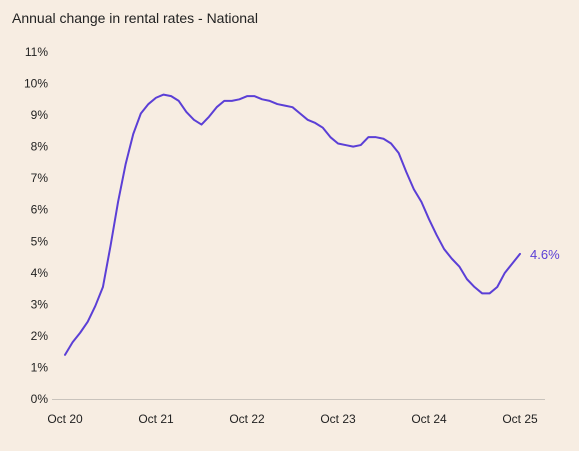  What do you see at coordinates (156, 419) in the screenshot?
I see `x-tick-label: Oct 21` at bounding box center [156, 419].